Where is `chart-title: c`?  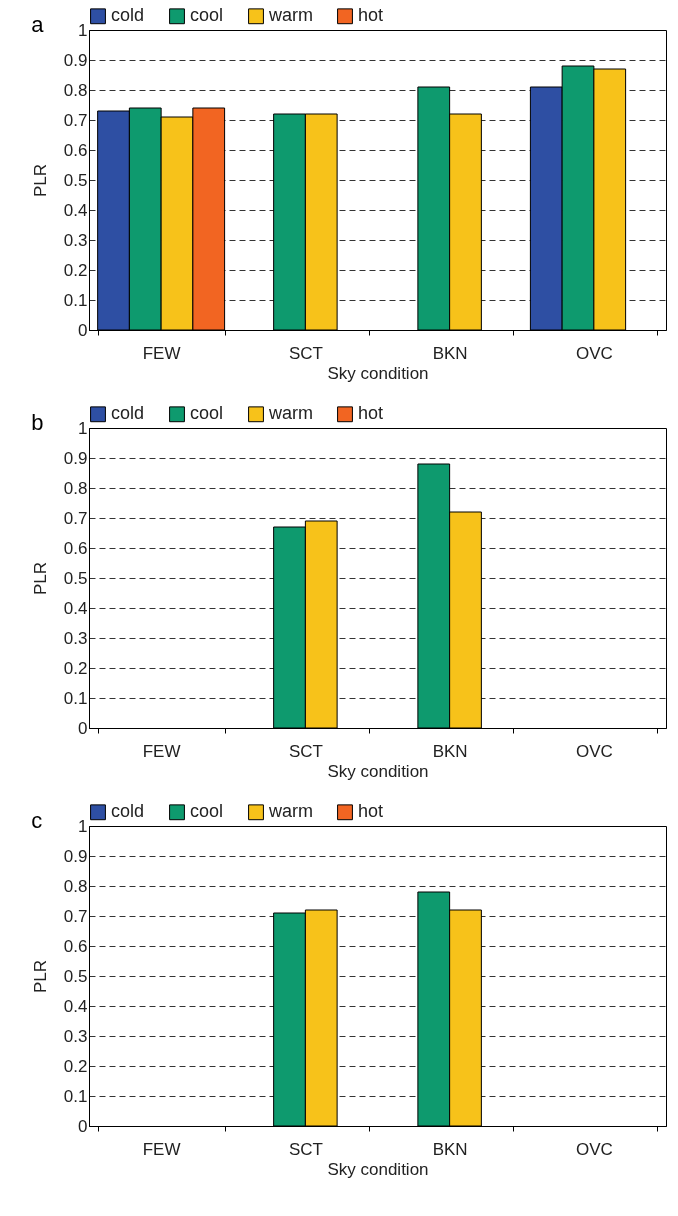 chart-title: c is located at coordinates (37, 820).